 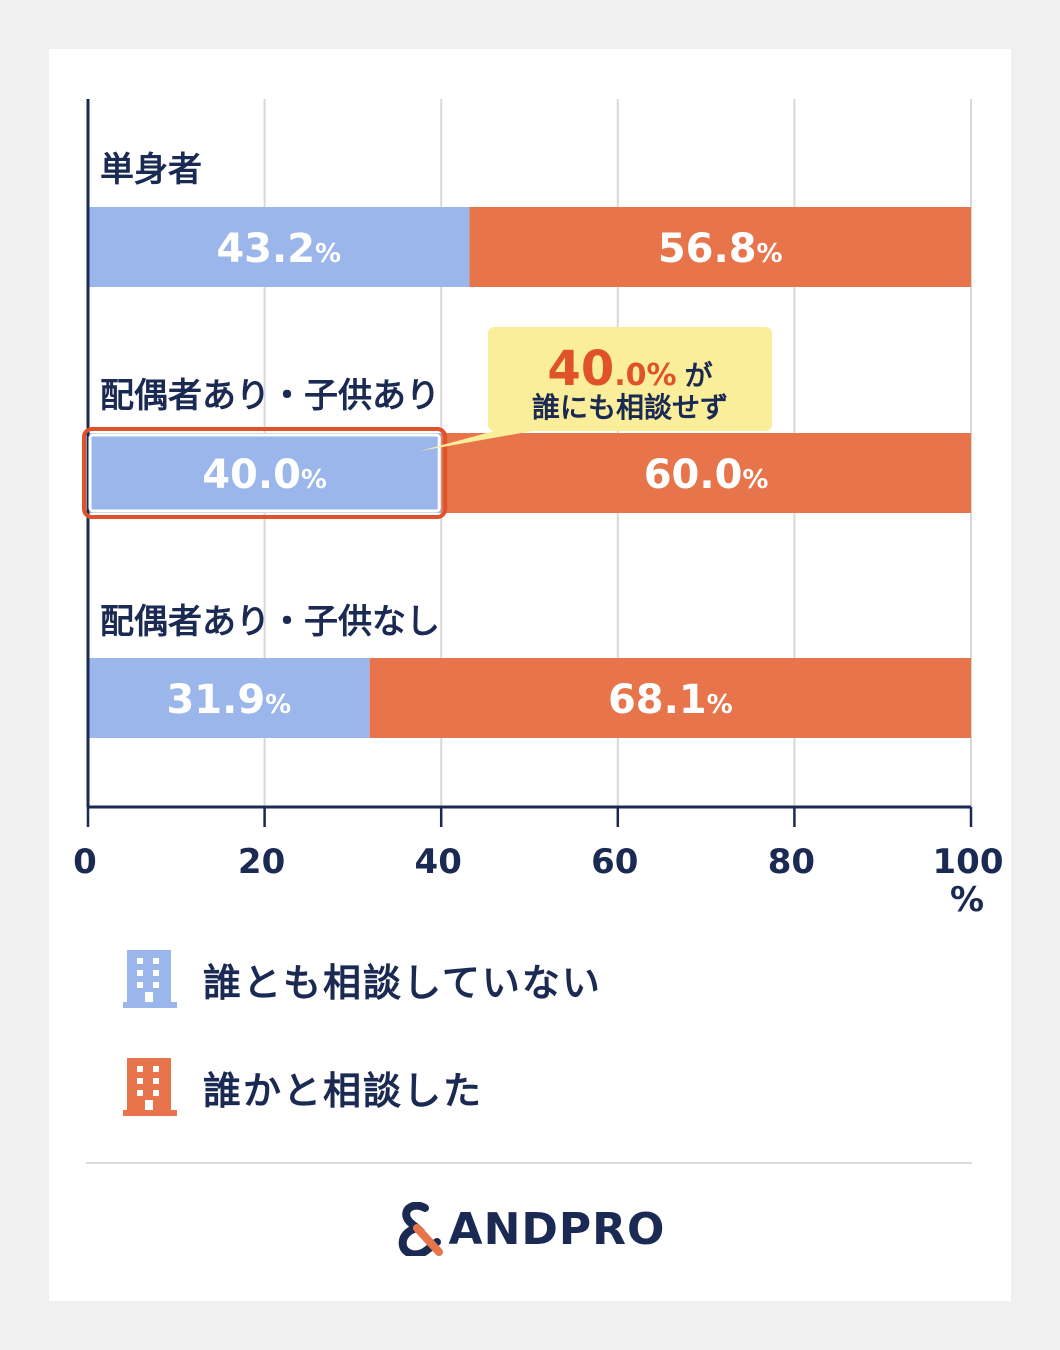 I want to click on andpro-logo: ANDPRO, so click(x=530, y=1229).